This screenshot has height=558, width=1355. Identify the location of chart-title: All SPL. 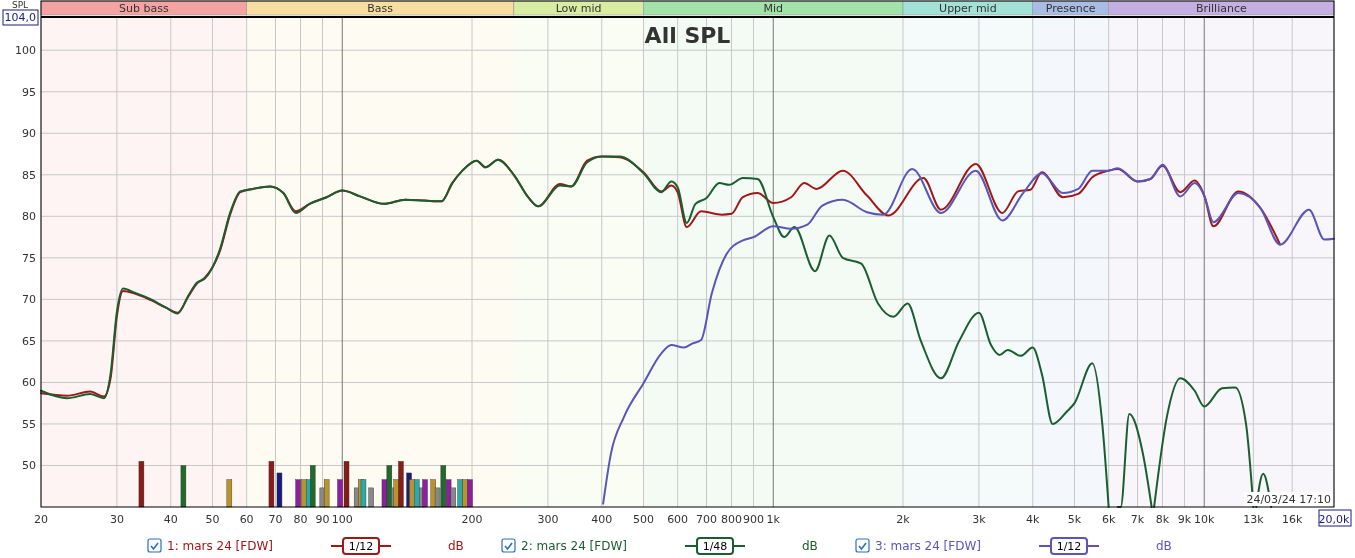
(687, 35).